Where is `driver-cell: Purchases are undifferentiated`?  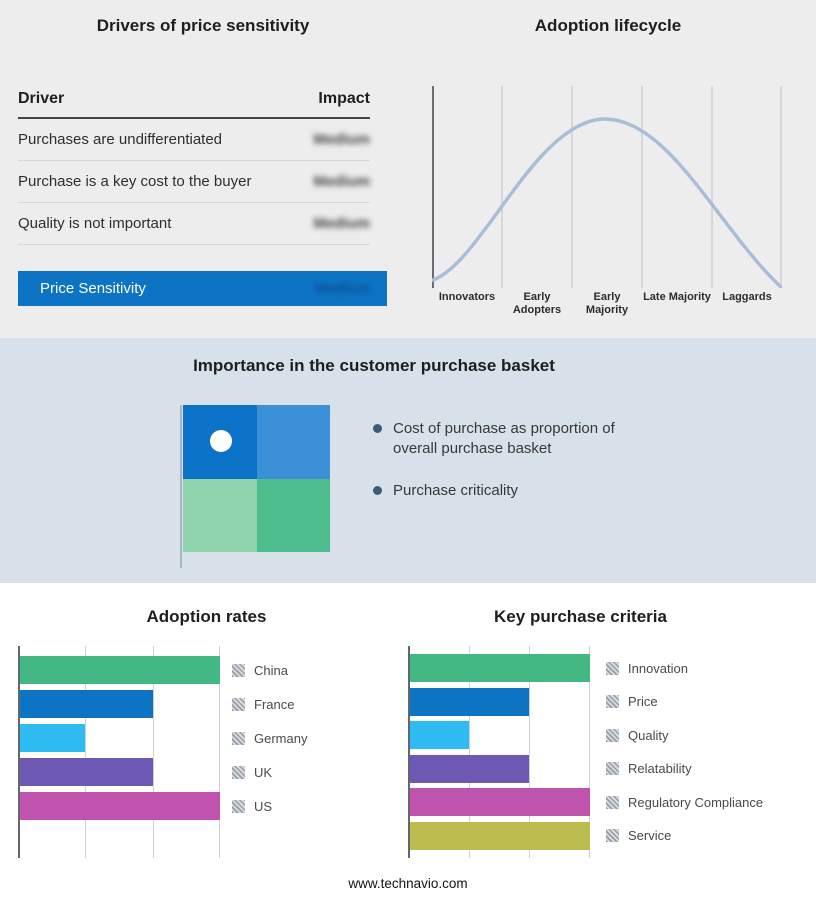 driver-cell: Purchases are undifferentiated is located at coordinates (120, 139).